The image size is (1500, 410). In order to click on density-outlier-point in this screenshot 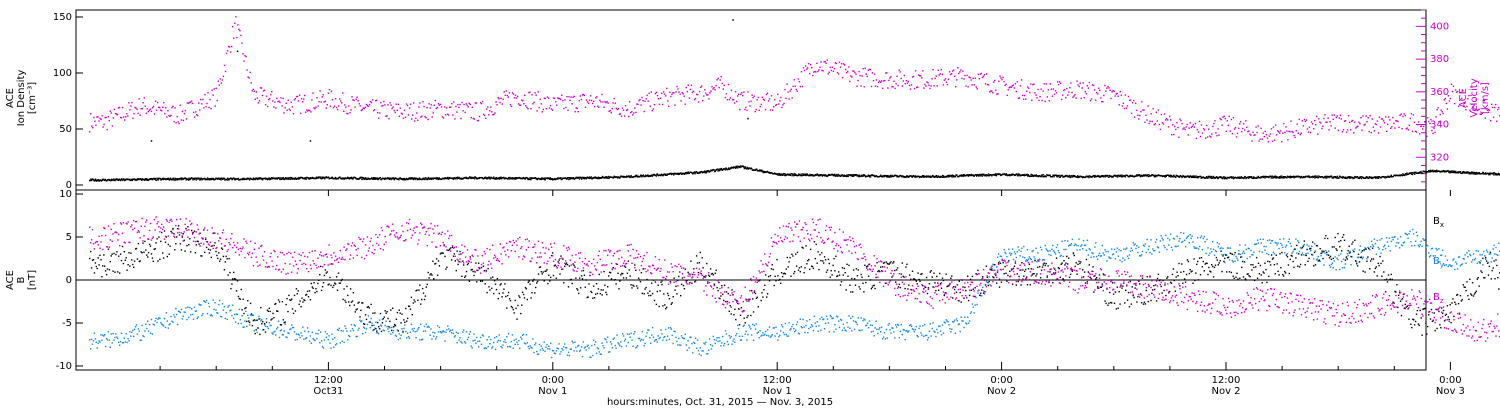, I will do `click(237, 51)`.